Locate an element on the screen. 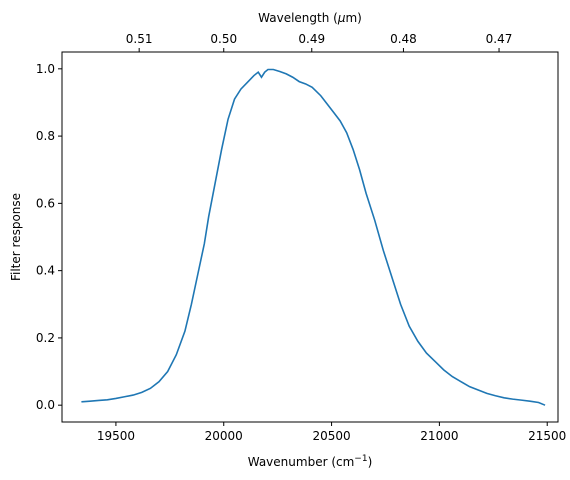  x-tick-label: 20000 is located at coordinates (224, 436).